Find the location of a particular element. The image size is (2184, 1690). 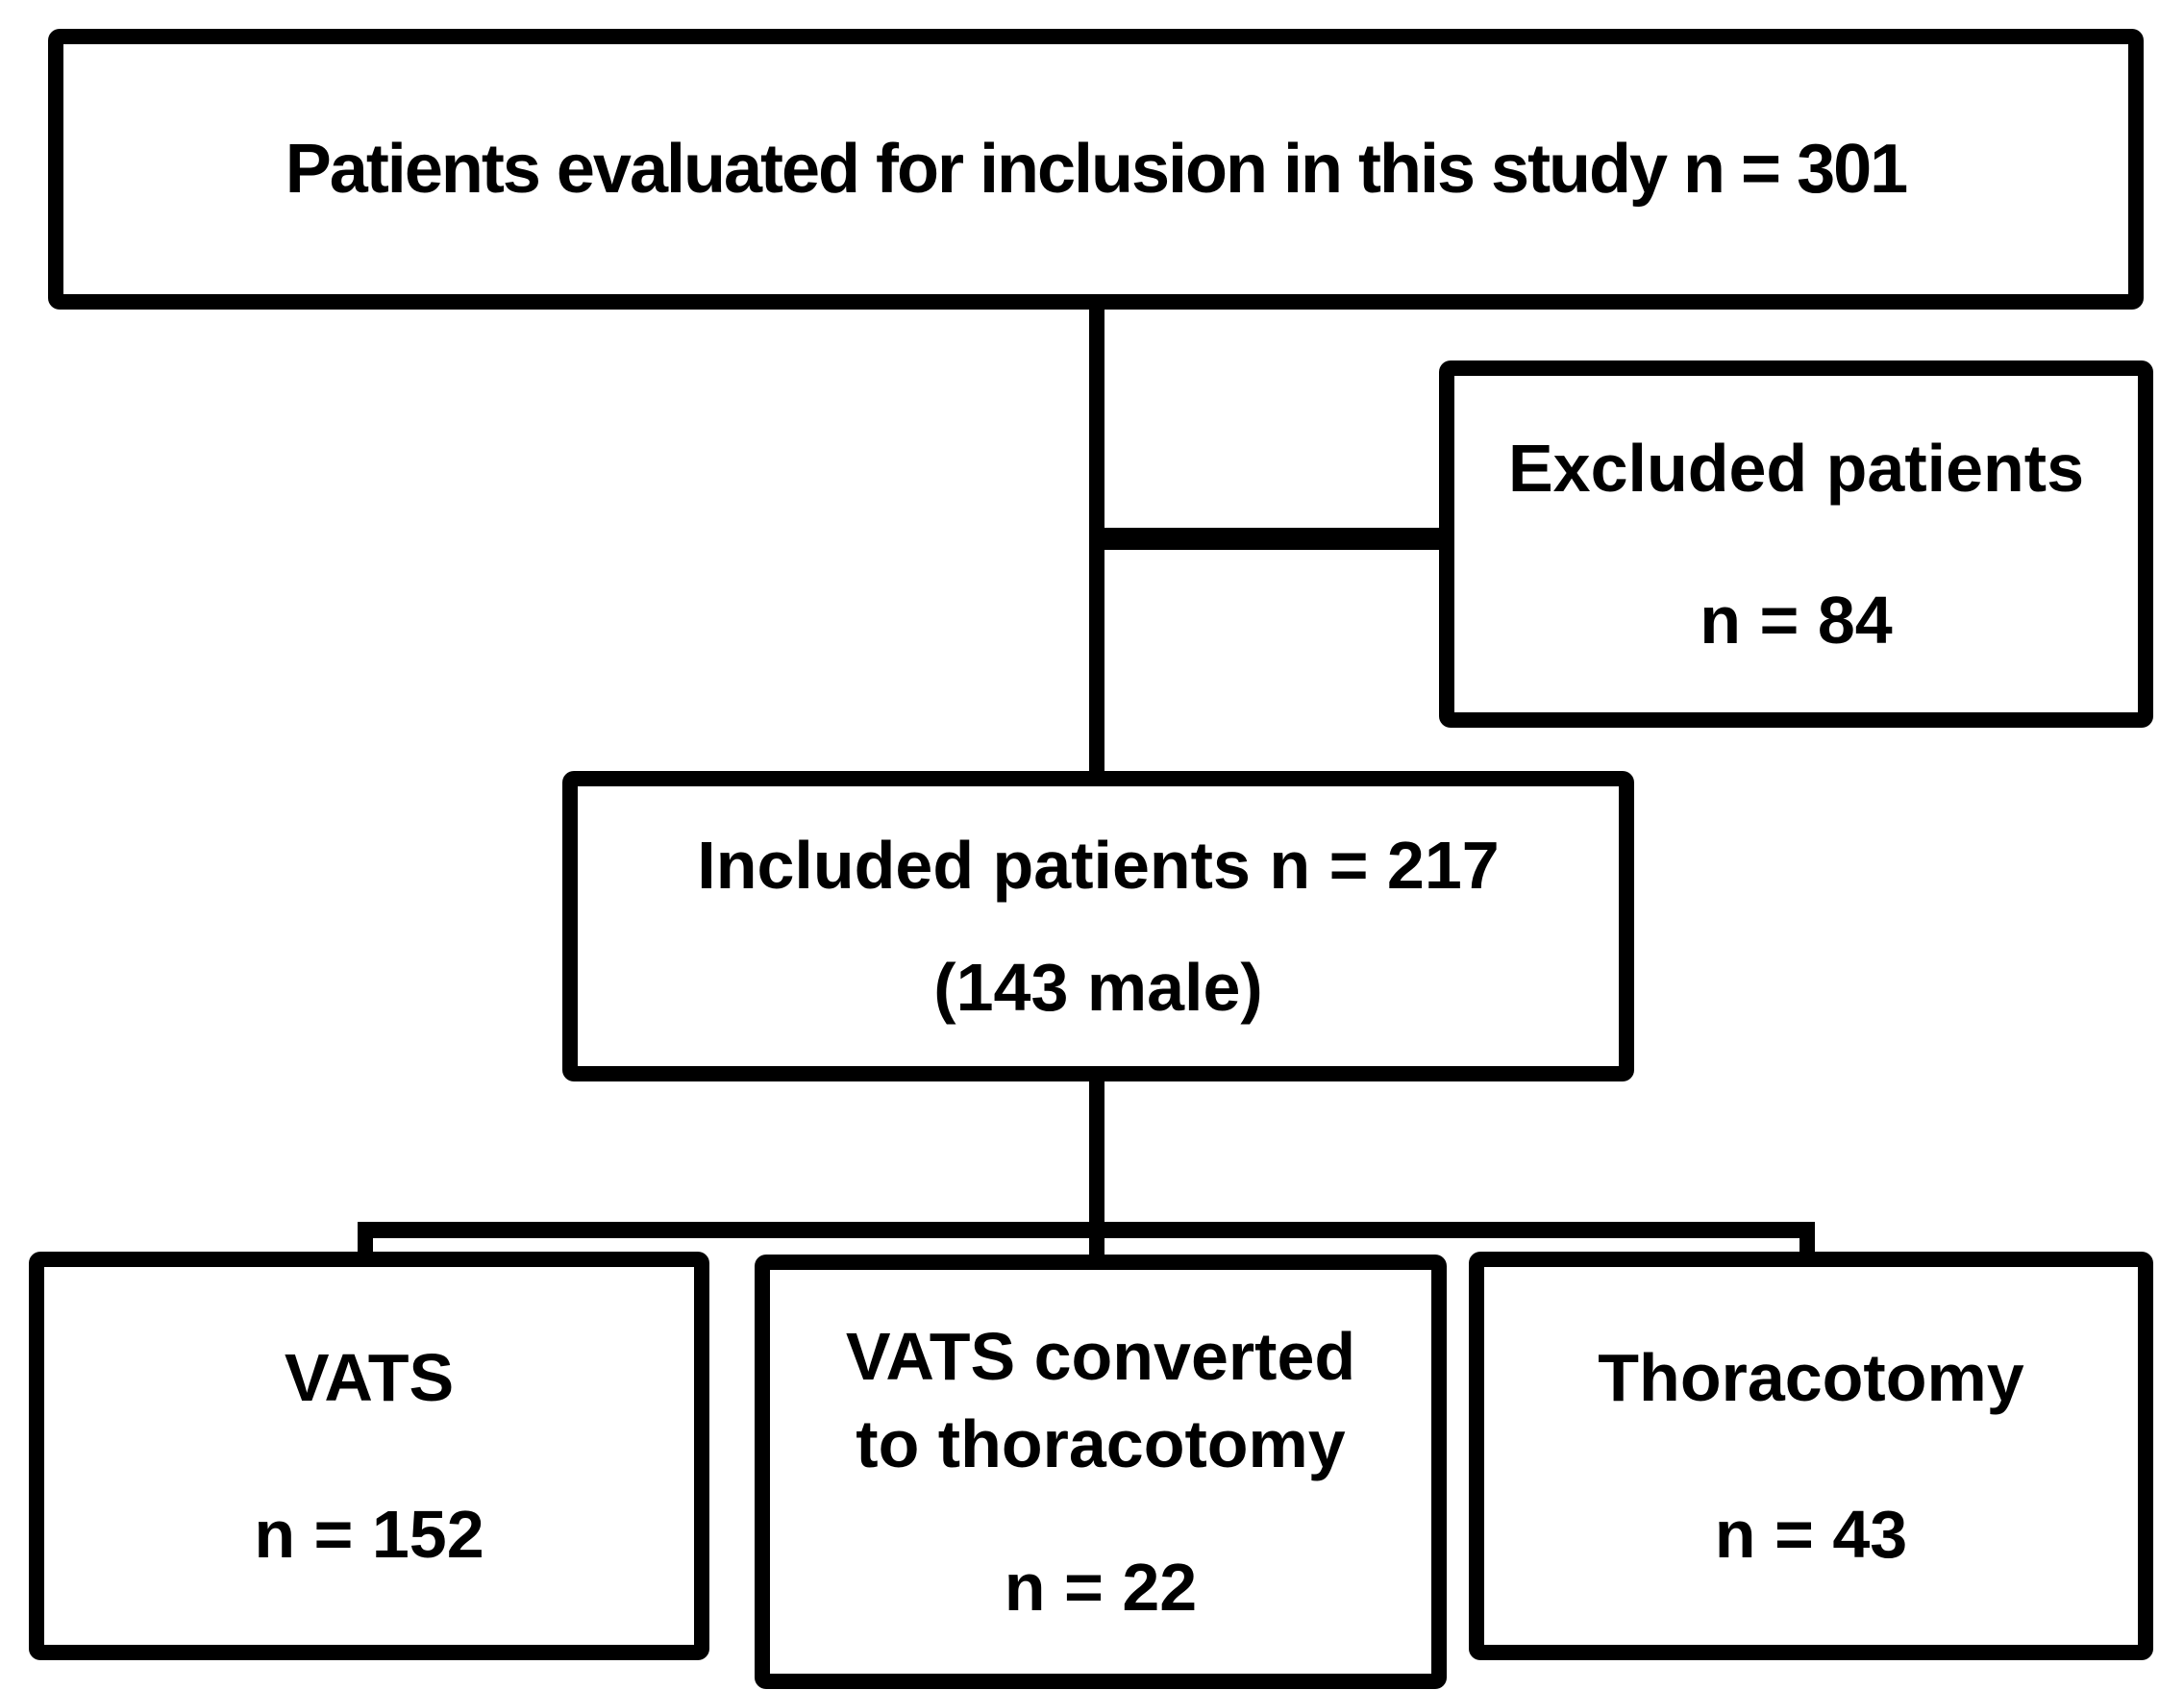

vats-count: n = 152 is located at coordinates (369, 1534).